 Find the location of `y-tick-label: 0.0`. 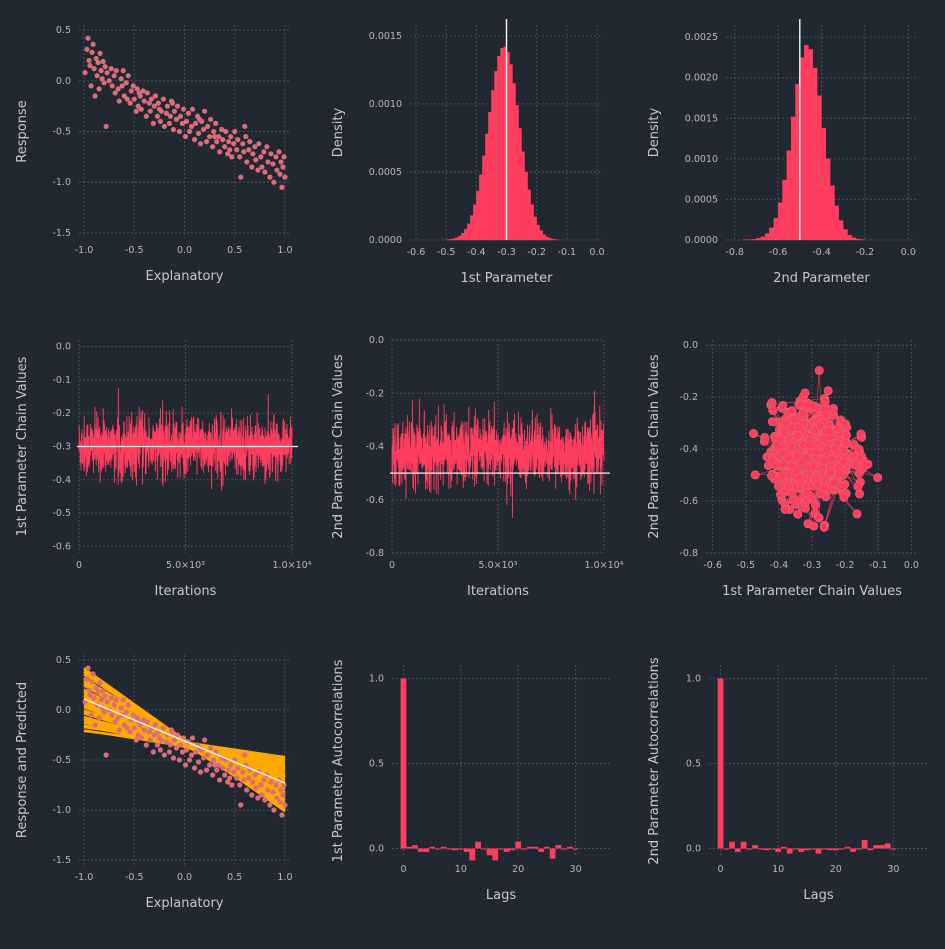

y-tick-label: 0.0 is located at coordinates (376, 340).